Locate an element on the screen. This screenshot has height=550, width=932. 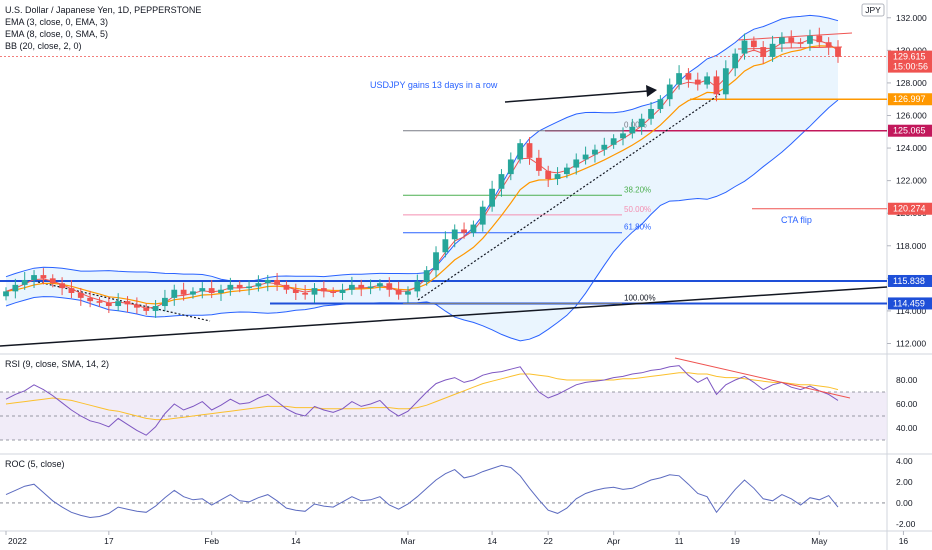
time-tick-label: 14 is located at coordinates (492, 541).